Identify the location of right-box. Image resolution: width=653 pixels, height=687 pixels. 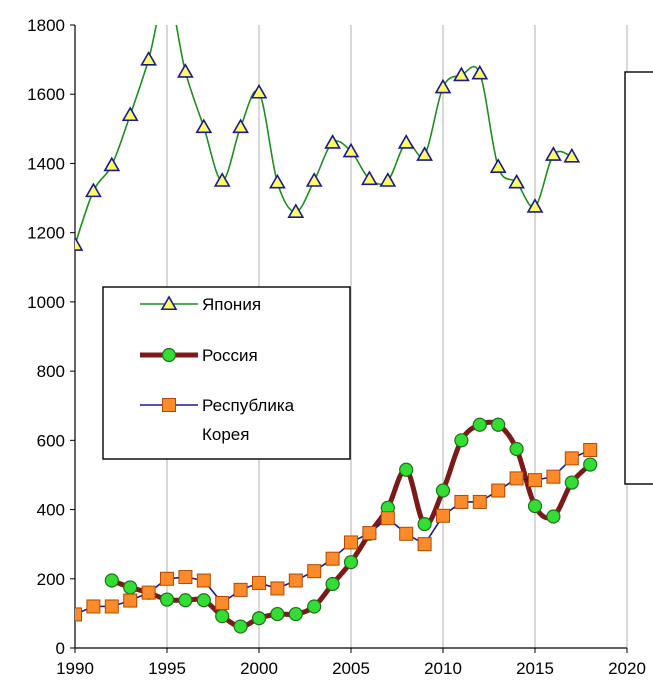
(638, 278).